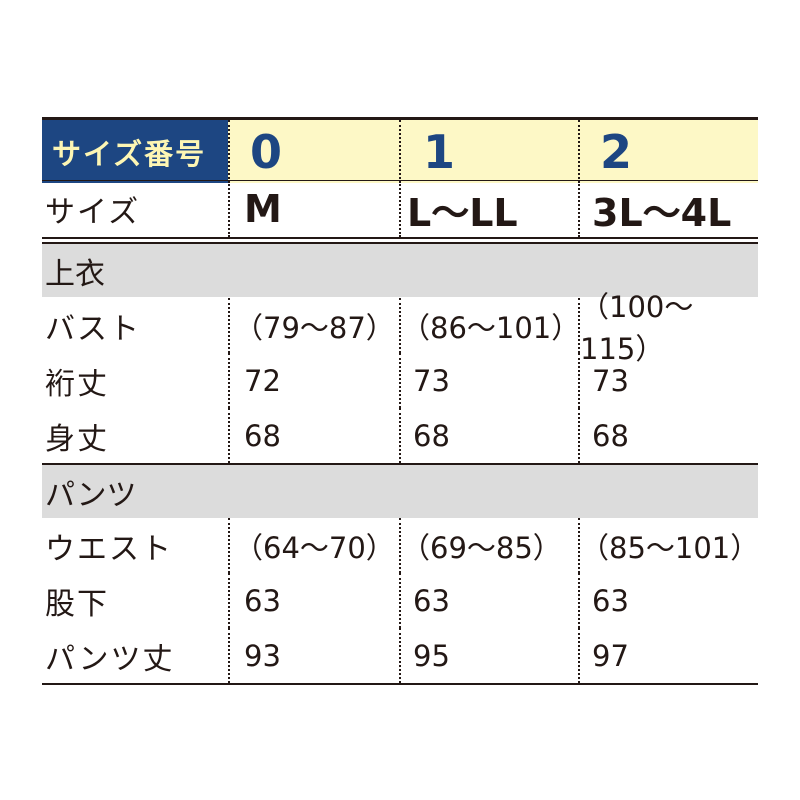  Describe the element at coordinates (400, 269) in the screenshot. I see `section-header-top: 上衣` at that location.